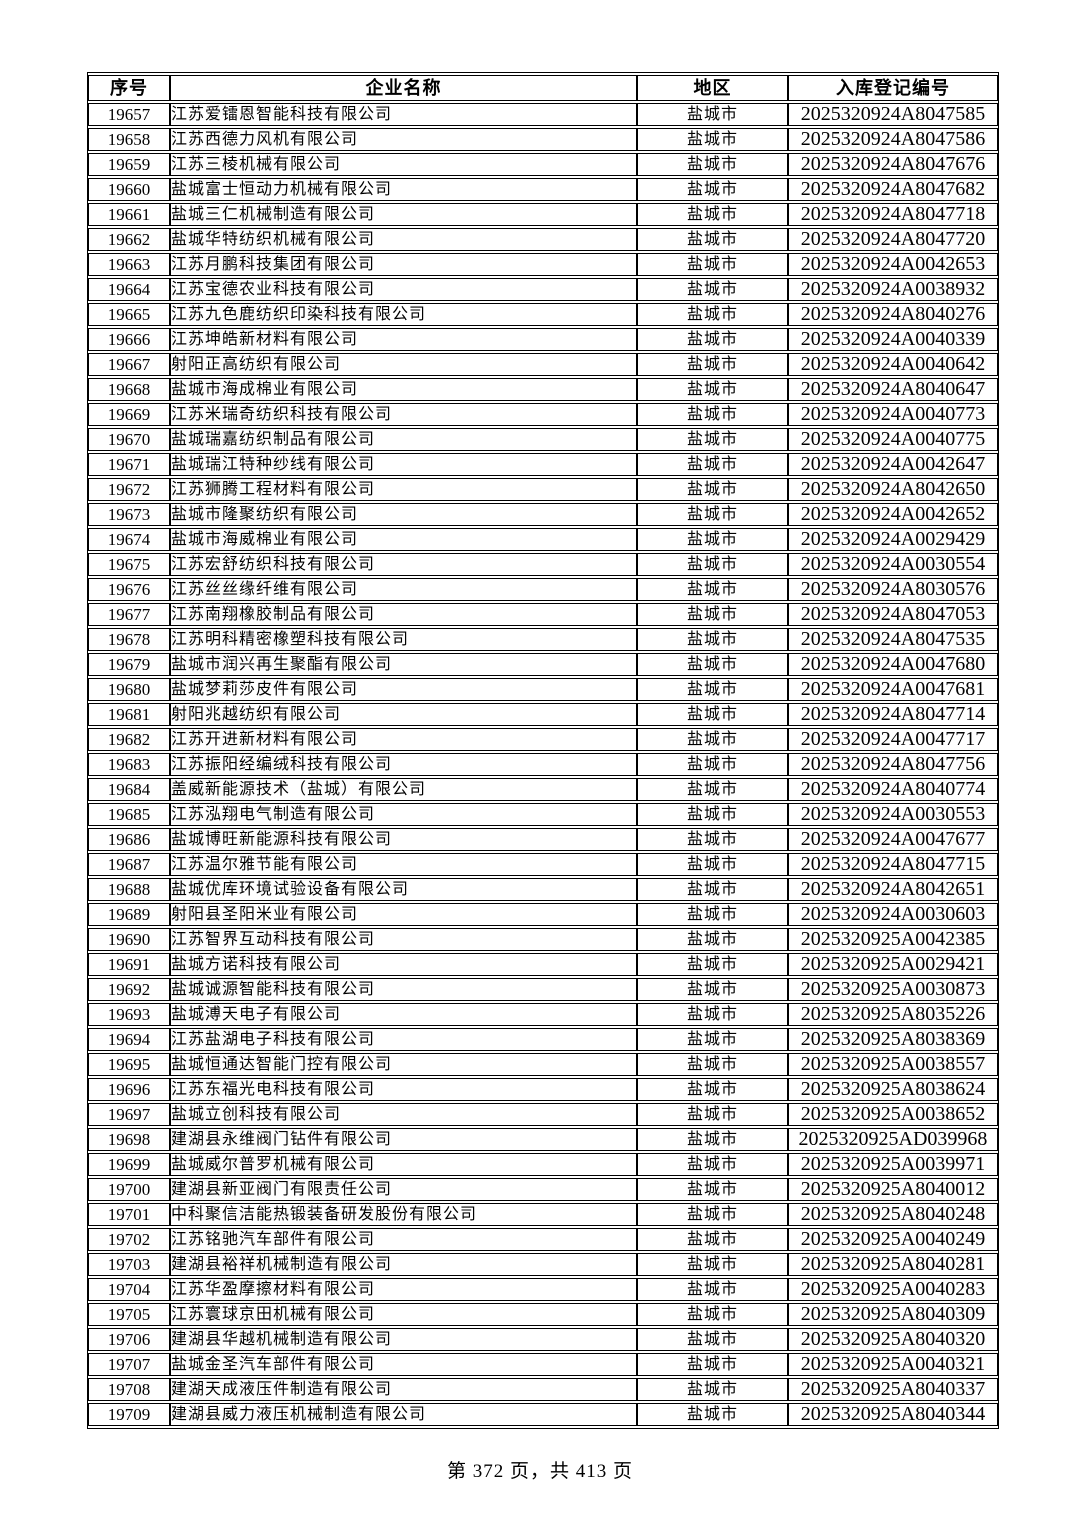 Image resolution: width=1080 pixels, height=1527 pixels. What do you see at coordinates (129, 1139) in the screenshot?
I see `cell-seq: 19698` at bounding box center [129, 1139].